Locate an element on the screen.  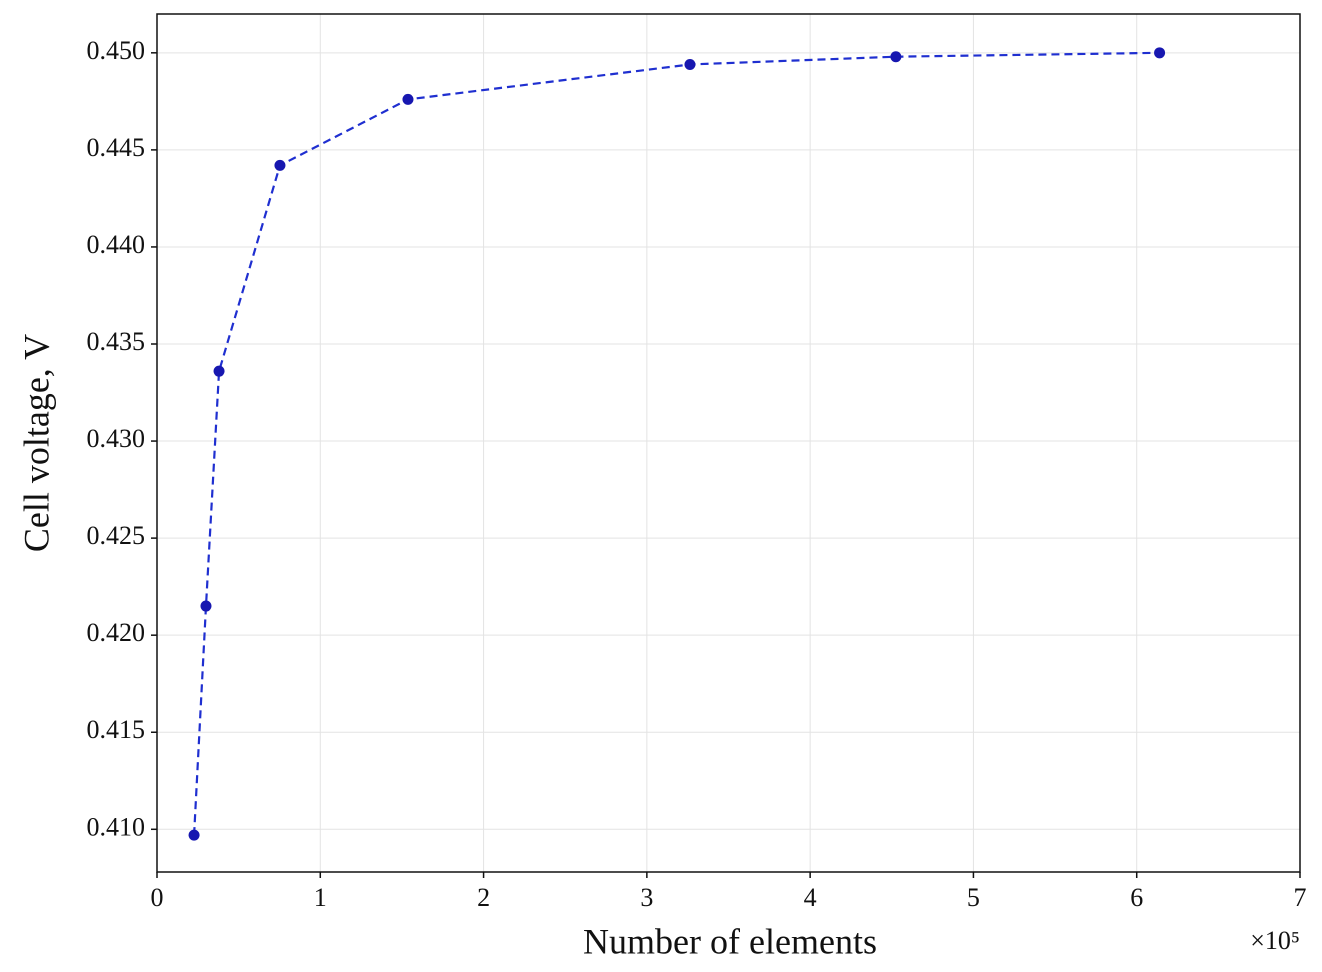
x-tick-label: 5 is located at coordinates (973, 897).